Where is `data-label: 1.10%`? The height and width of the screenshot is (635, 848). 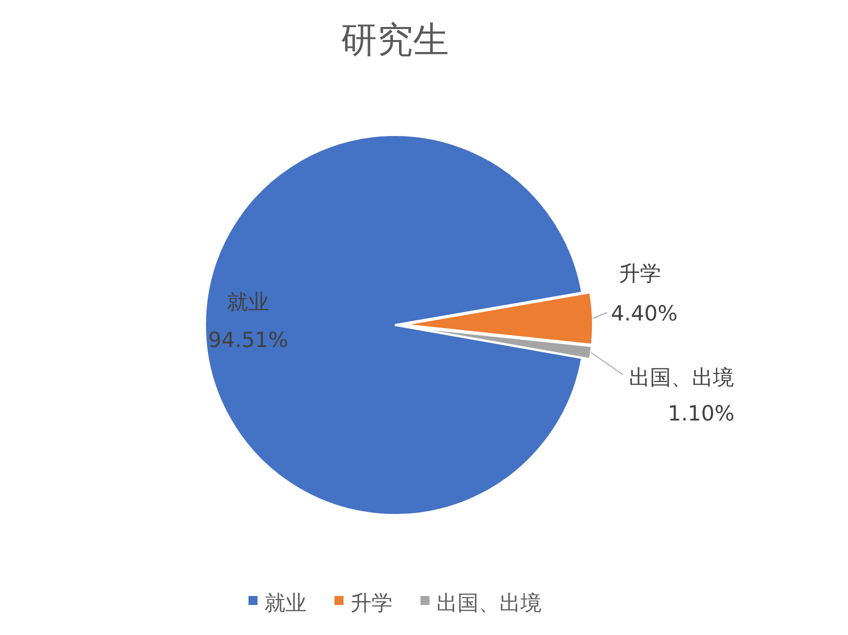 data-label: 1.10% is located at coordinates (701, 414).